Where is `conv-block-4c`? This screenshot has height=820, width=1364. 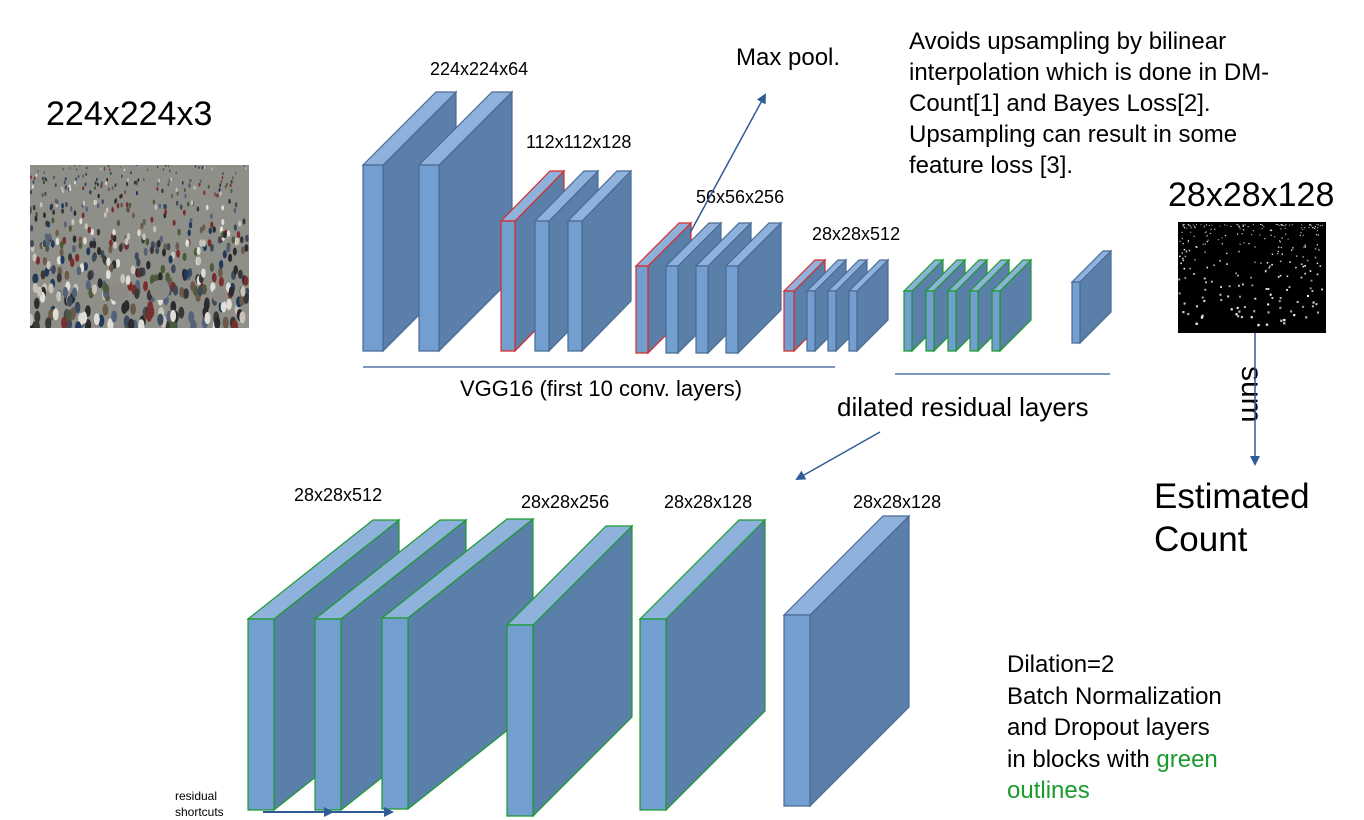 conv-block-4c is located at coordinates (868, 305).